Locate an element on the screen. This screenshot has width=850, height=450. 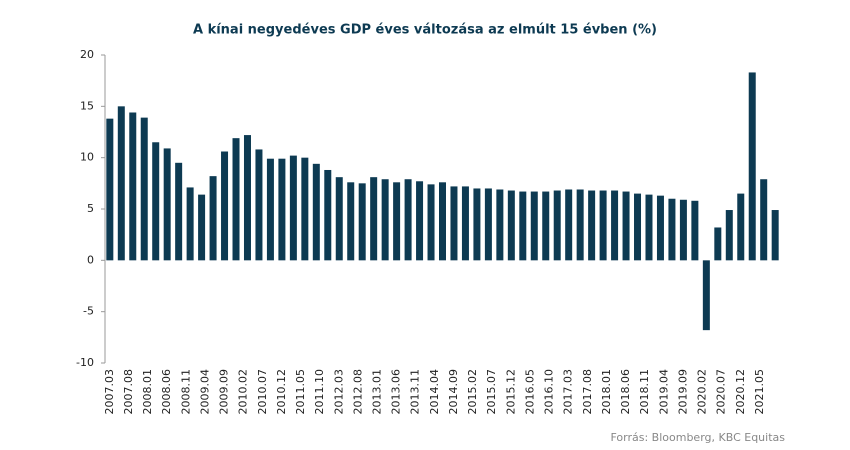
x-tick-label: 2020.12 is located at coordinates (740, 392).